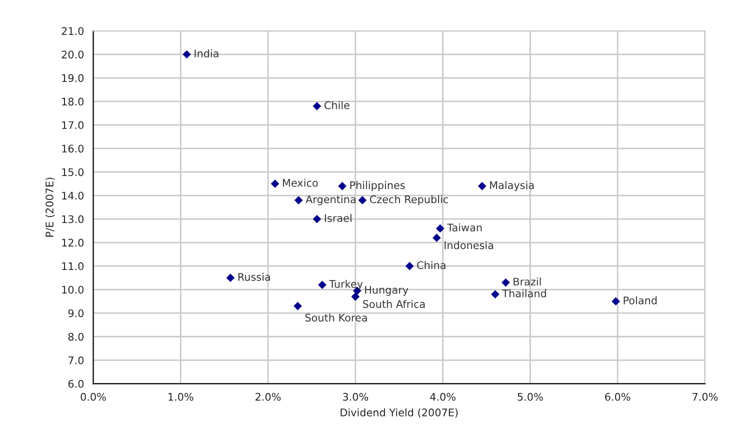  Describe the element at coordinates (73, 148) in the screenshot. I see `y-tick-label: 16.0` at that location.